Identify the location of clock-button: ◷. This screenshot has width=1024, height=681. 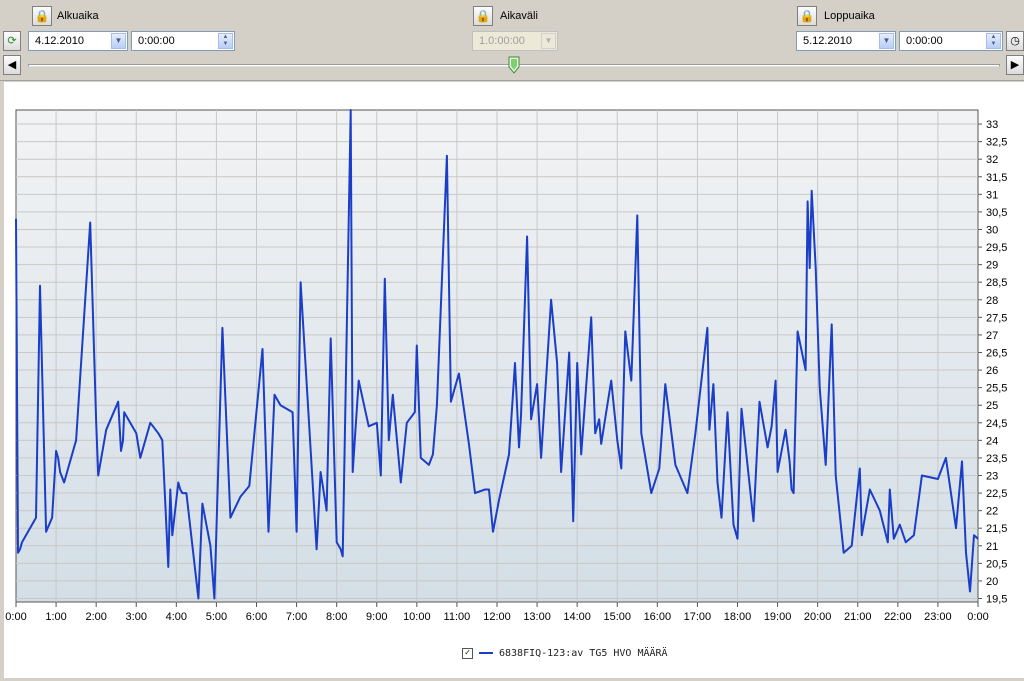
(1015, 41).